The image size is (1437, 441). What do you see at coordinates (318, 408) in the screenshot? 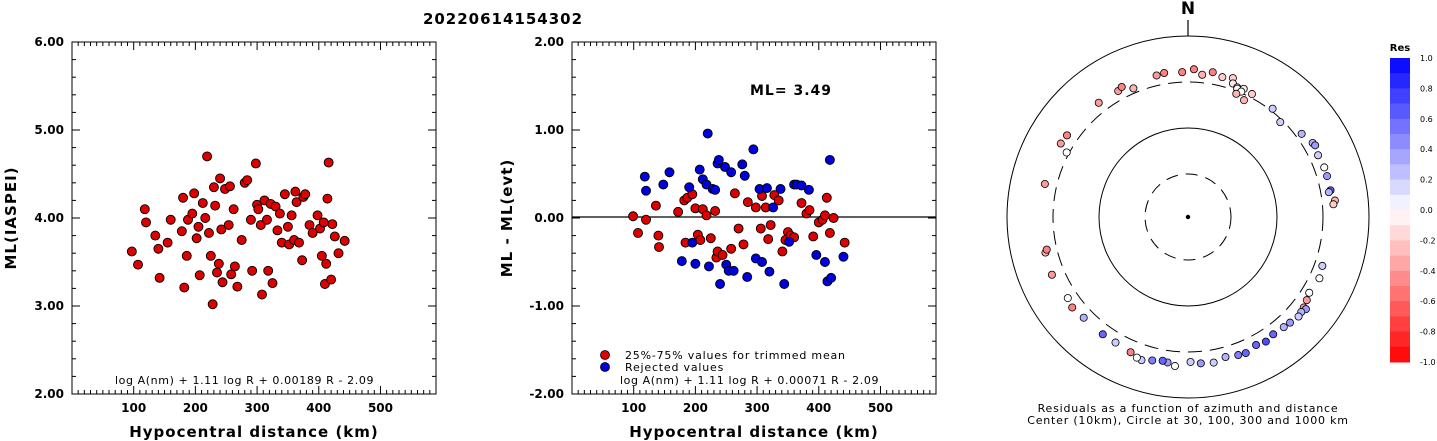
I see `left-xtick-label: 400` at bounding box center [318, 408].